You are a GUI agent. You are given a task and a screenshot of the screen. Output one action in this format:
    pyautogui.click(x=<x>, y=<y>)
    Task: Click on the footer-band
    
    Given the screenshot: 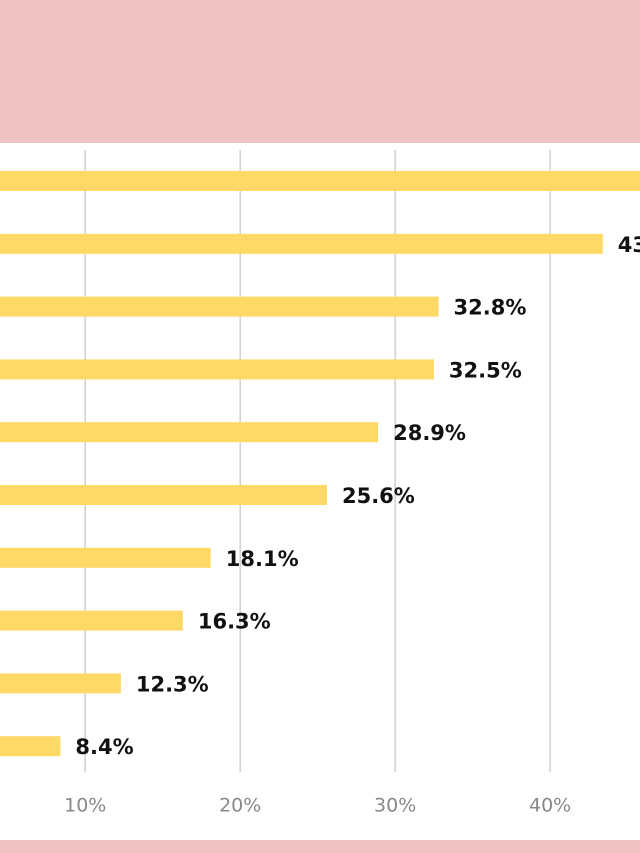 What is the action you would take?
    pyautogui.click(x=320, y=846)
    